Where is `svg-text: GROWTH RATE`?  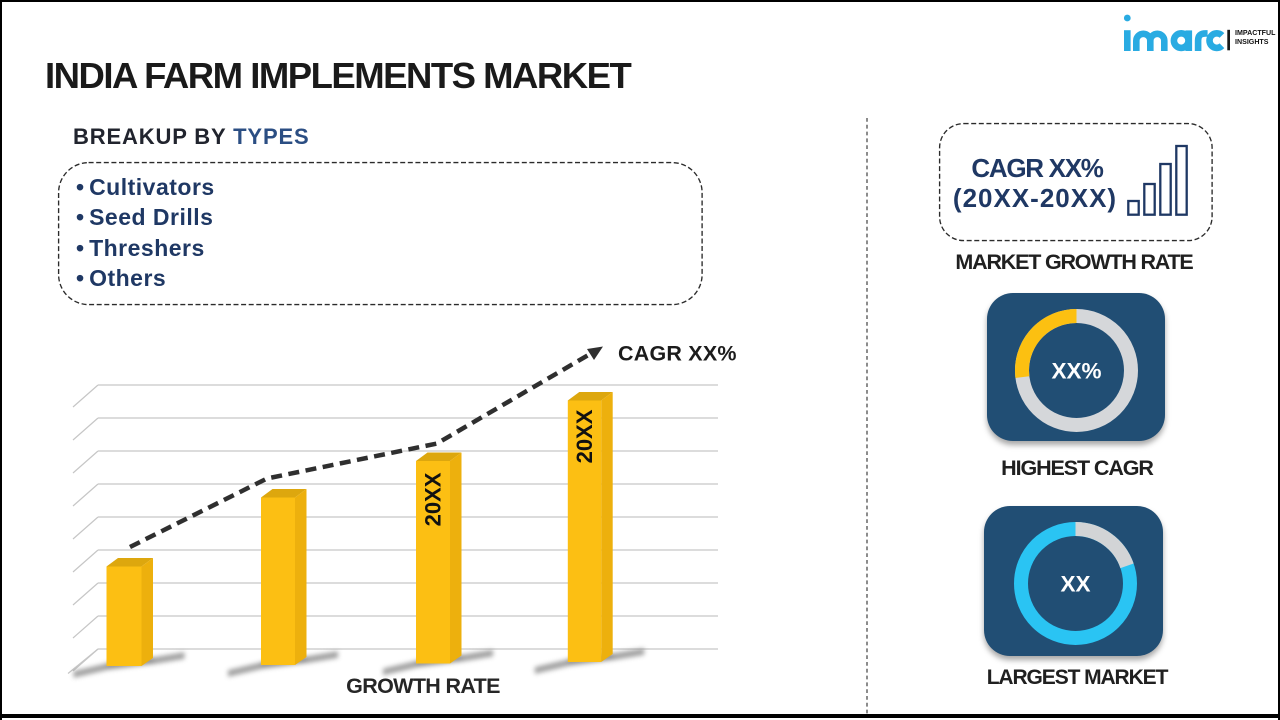
svg-text: GROWTH RATE is located at coordinates (423, 686).